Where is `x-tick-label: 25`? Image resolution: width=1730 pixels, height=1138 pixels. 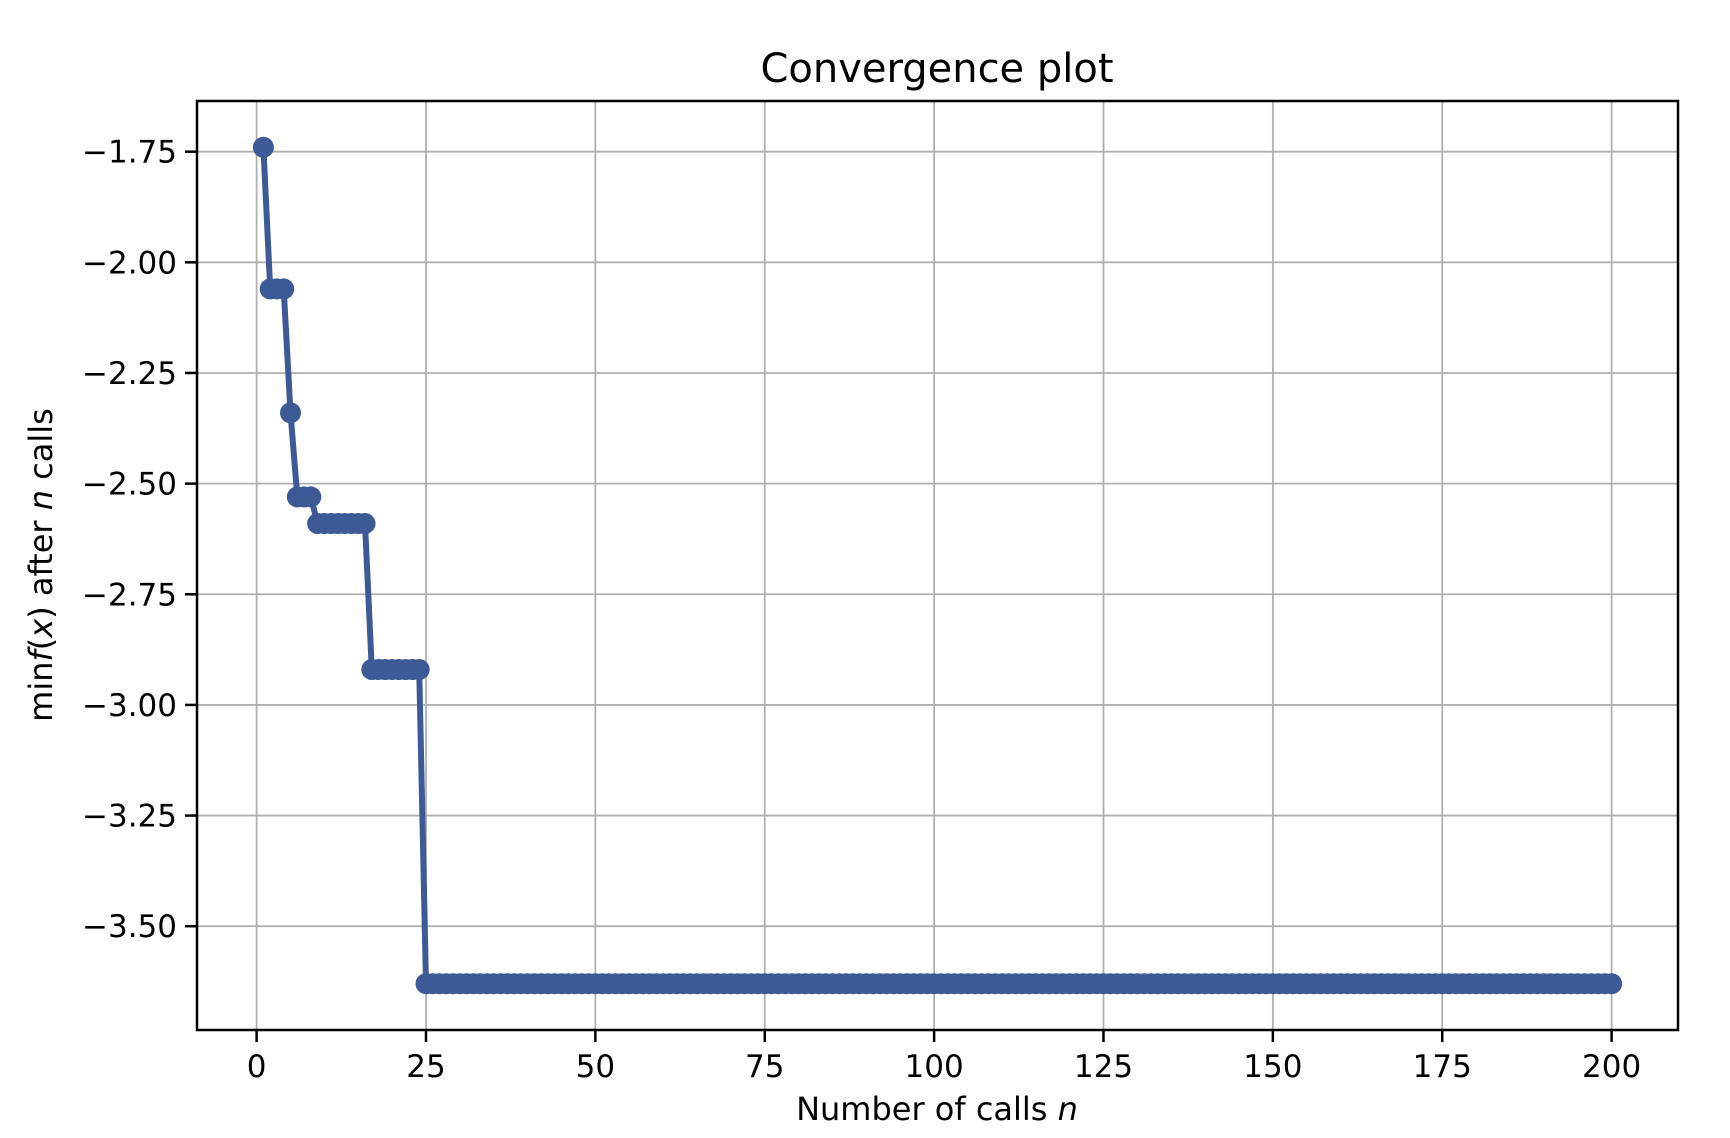 x-tick-label: 25 is located at coordinates (425, 1067).